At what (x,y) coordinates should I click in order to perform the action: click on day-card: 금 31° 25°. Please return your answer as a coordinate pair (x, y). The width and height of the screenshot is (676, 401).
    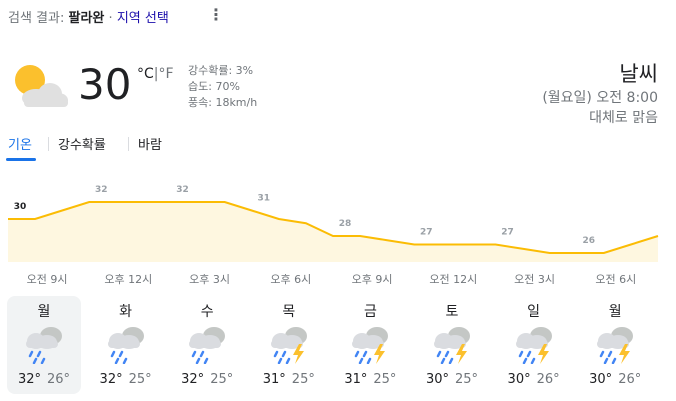
    Looking at the image, I should click on (370, 345).